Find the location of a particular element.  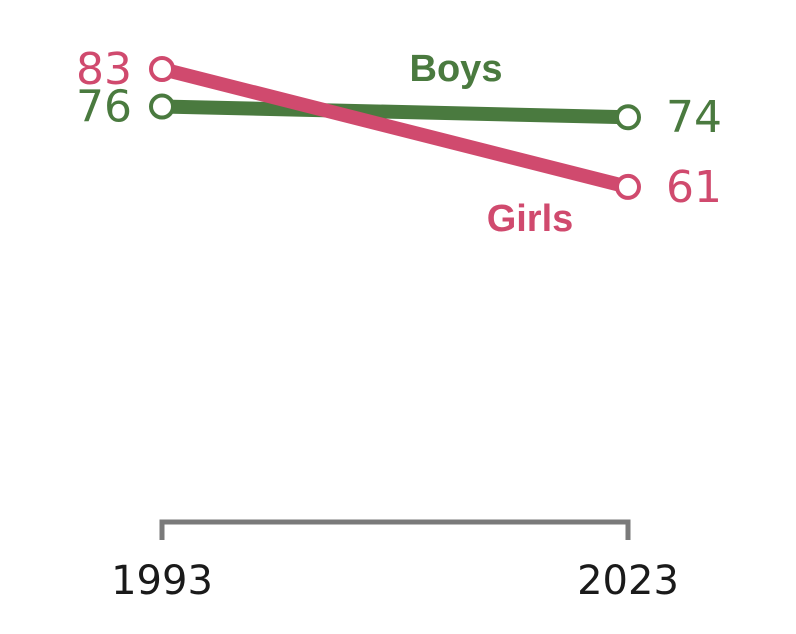

girls-line is located at coordinates (395, 128).